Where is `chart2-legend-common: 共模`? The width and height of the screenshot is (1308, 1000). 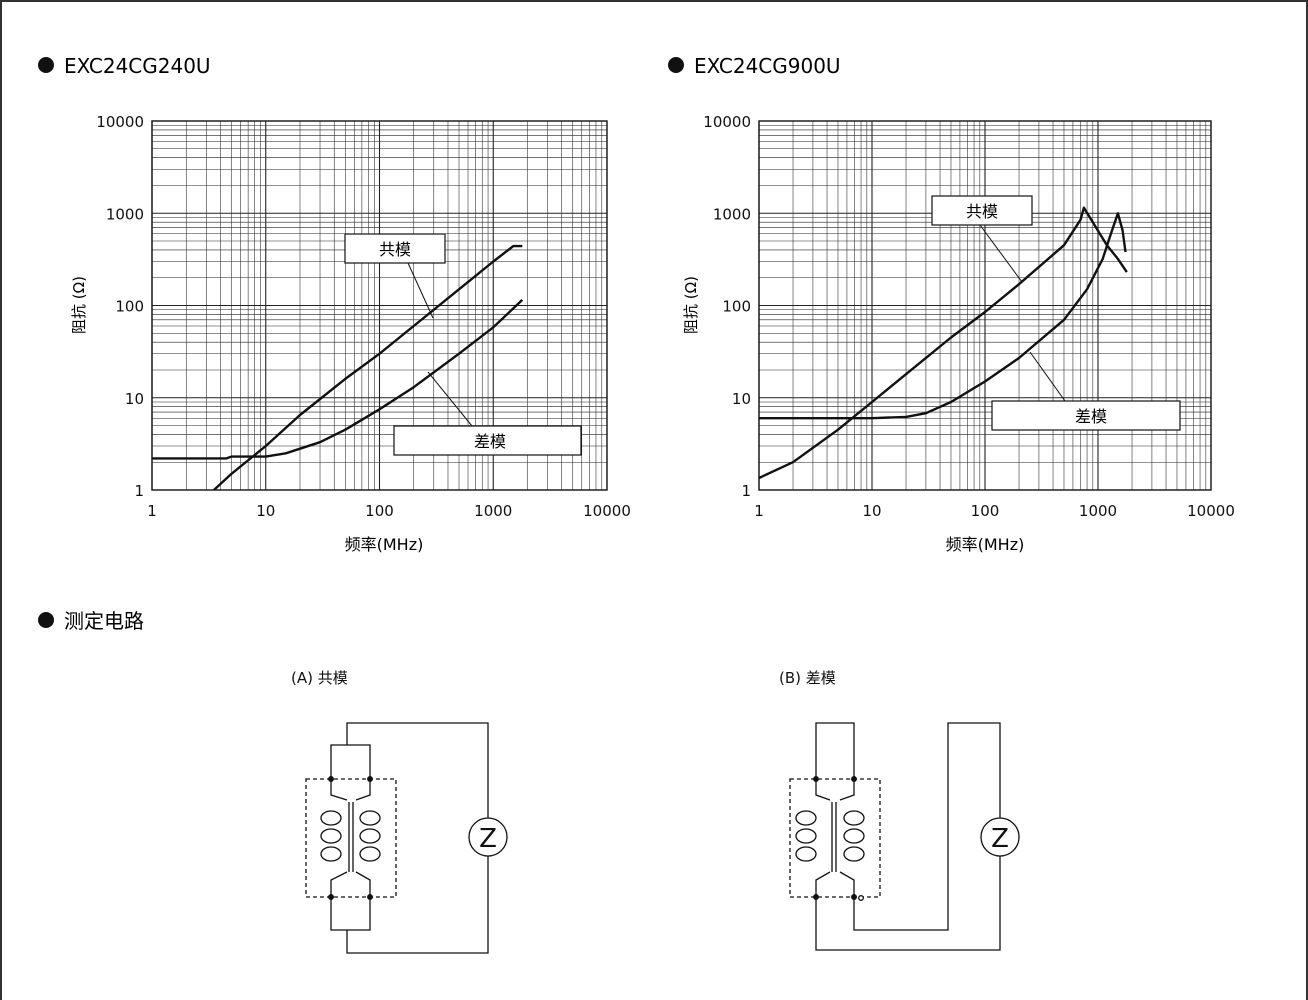
chart2-legend-common: 共模 is located at coordinates (982, 211).